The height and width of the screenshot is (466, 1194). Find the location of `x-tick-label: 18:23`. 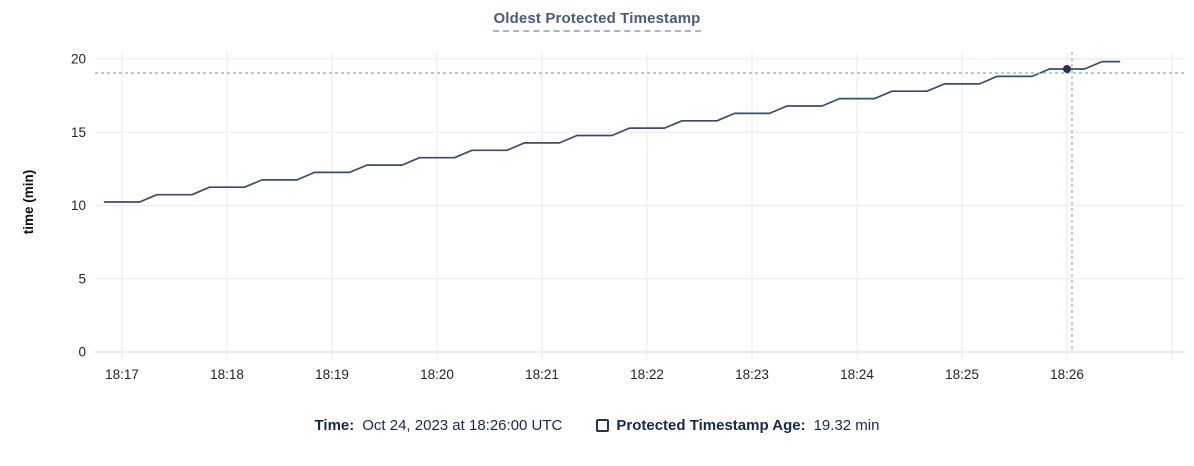

x-tick-label: 18:23 is located at coordinates (752, 374).